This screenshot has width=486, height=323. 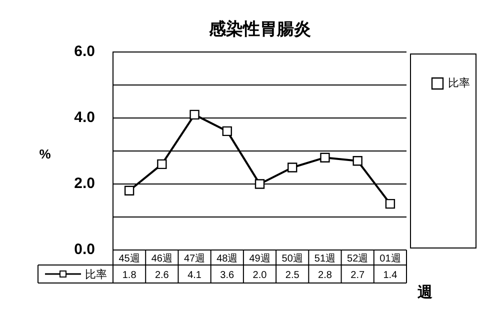 What do you see at coordinates (45, 154) in the screenshot?
I see `y-axis-title: %` at bounding box center [45, 154].